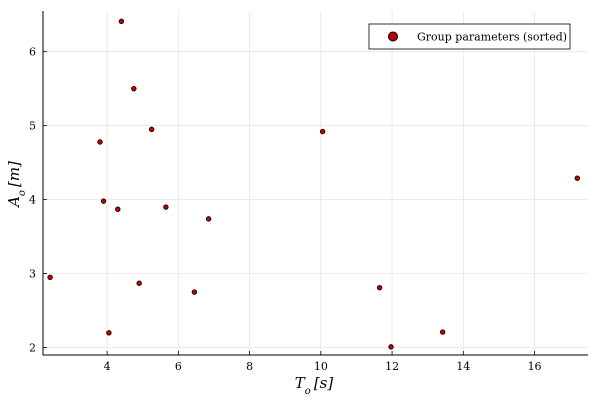 The width and height of the screenshot is (600, 404). What do you see at coordinates (535, 366) in the screenshot?
I see `x-tick-label: 16` at bounding box center [535, 366].